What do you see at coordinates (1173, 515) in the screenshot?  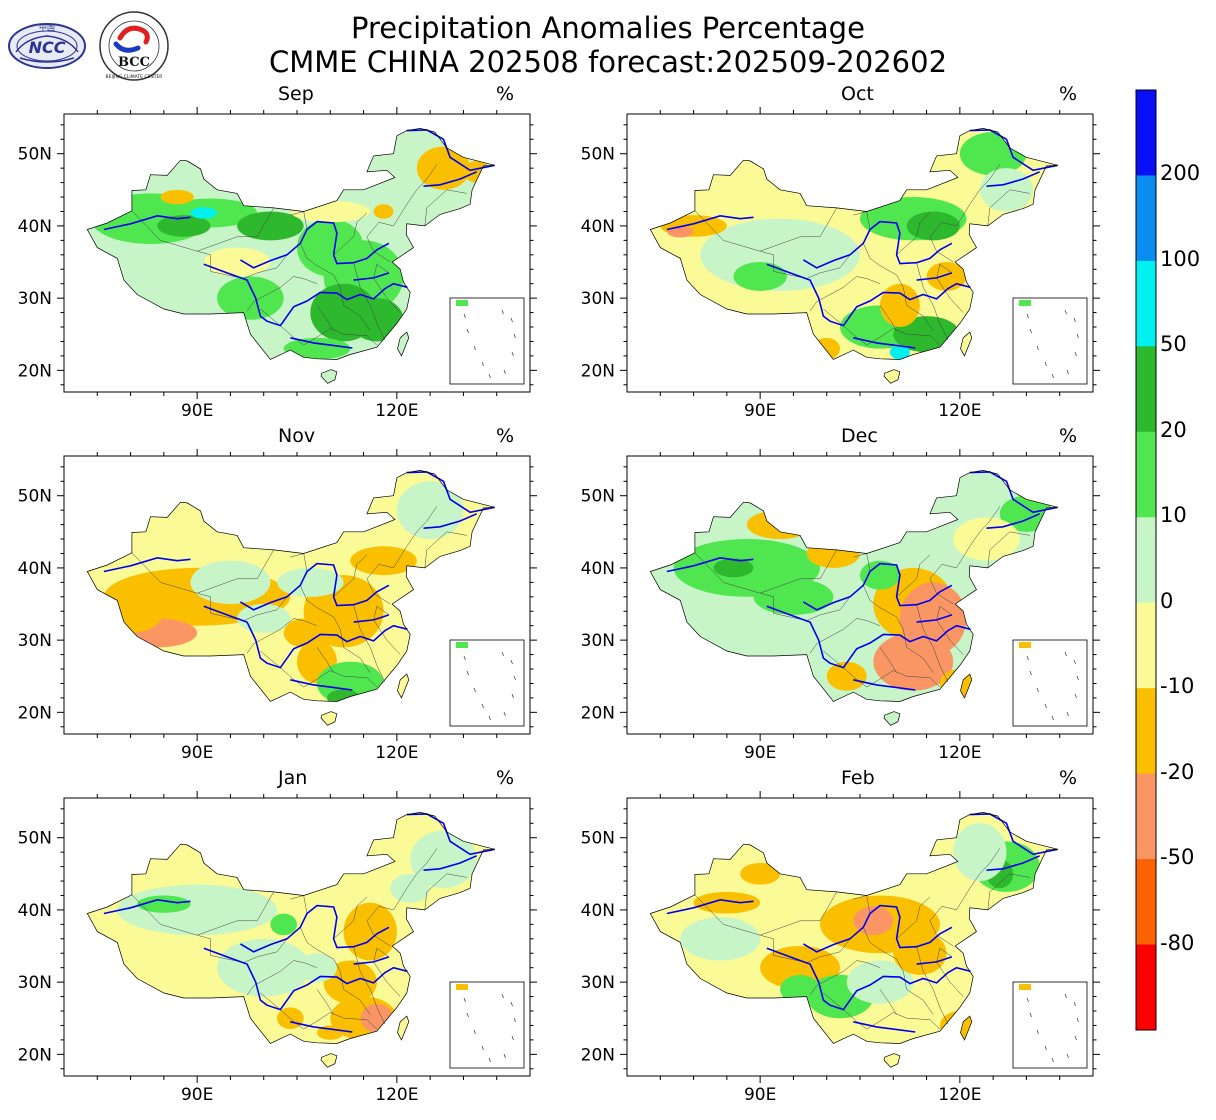 I see `colorbar-label: 10` at bounding box center [1173, 515].